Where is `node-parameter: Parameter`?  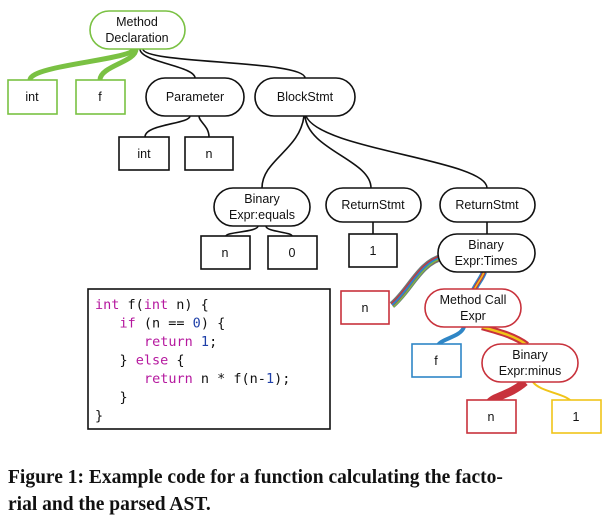
node-parameter: Parameter is located at coordinates (195, 97).